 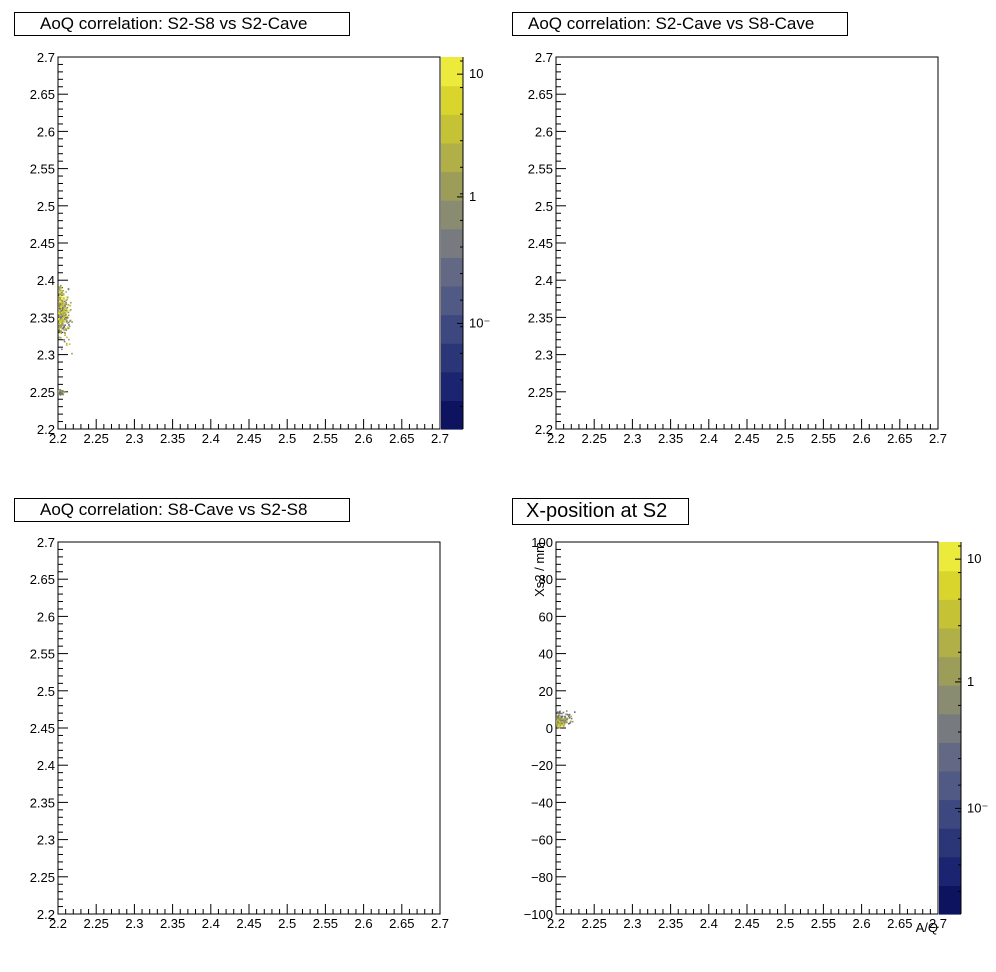 What do you see at coordinates (325, 438) in the screenshot?
I see `x-tick-label: 2.55` at bounding box center [325, 438].